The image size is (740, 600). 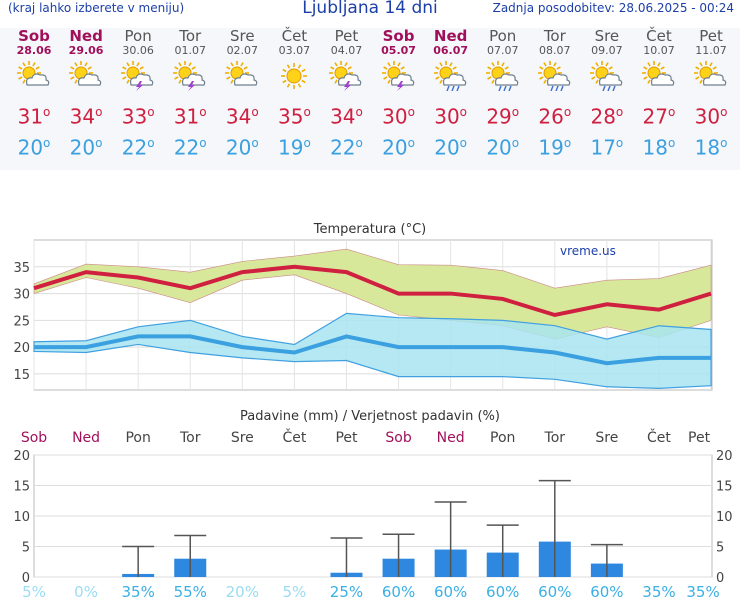 What do you see at coordinates (613, 8) in the screenshot?
I see `last-updated: Zadnja posodobitev: 28.06.2025 - 00:24` at bounding box center [613, 8].